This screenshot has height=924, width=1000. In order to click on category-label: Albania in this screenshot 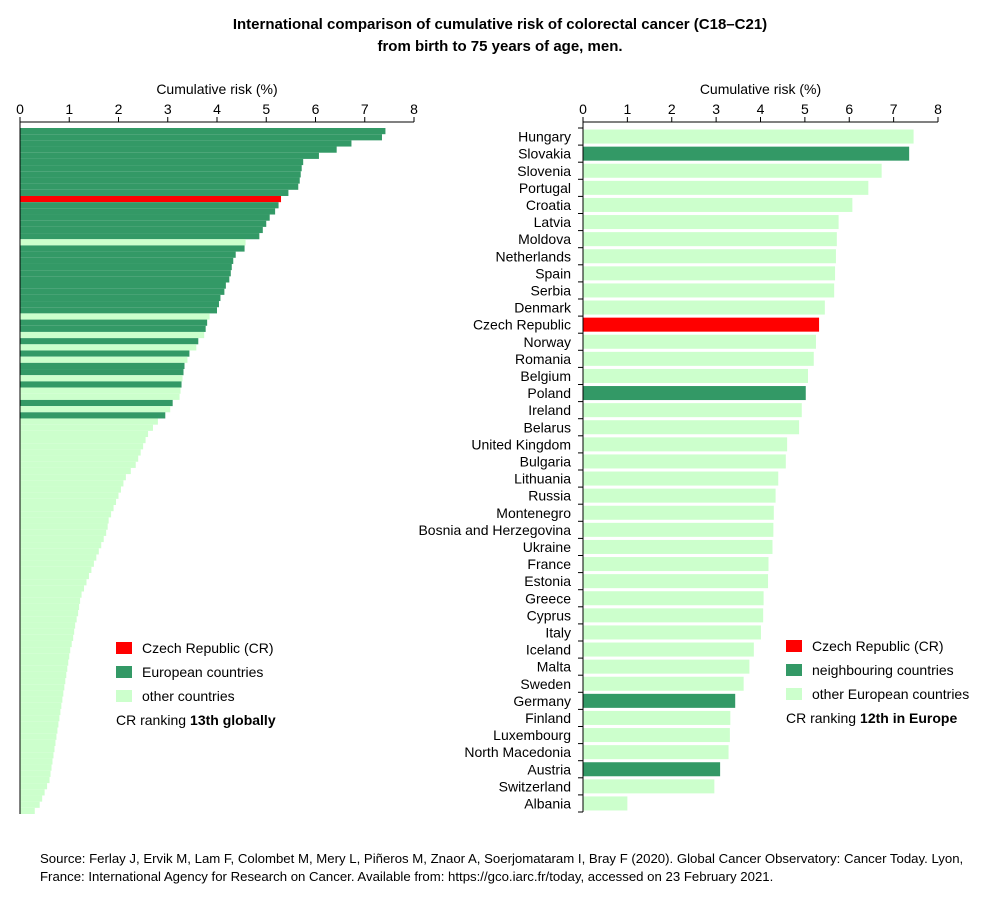, I will do `click(547, 803)`.